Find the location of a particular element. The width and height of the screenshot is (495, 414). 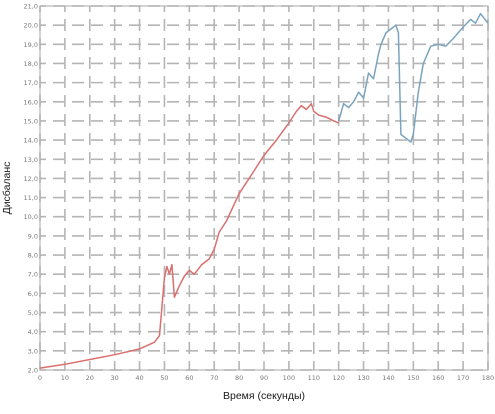

y-tick-label: 5,0 is located at coordinates (33, 313).